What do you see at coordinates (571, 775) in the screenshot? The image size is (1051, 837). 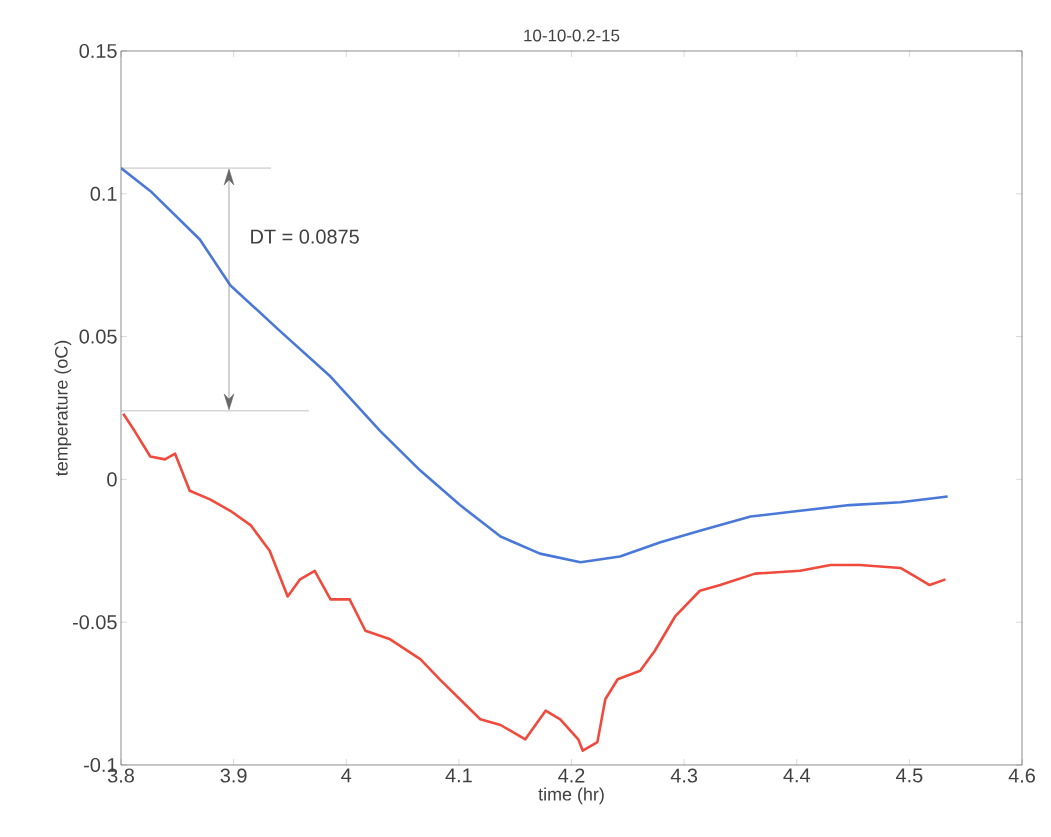 I see `x-tick-label: 4.2` at bounding box center [571, 775].